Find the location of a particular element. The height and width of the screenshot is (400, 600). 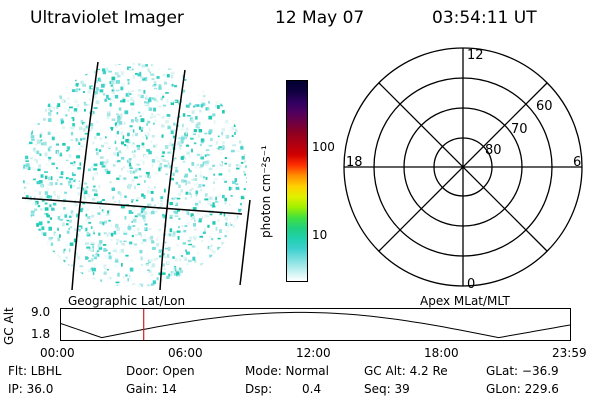

colorbar-label: photon cm⁻²s⁻¹ is located at coordinates (266, 191).